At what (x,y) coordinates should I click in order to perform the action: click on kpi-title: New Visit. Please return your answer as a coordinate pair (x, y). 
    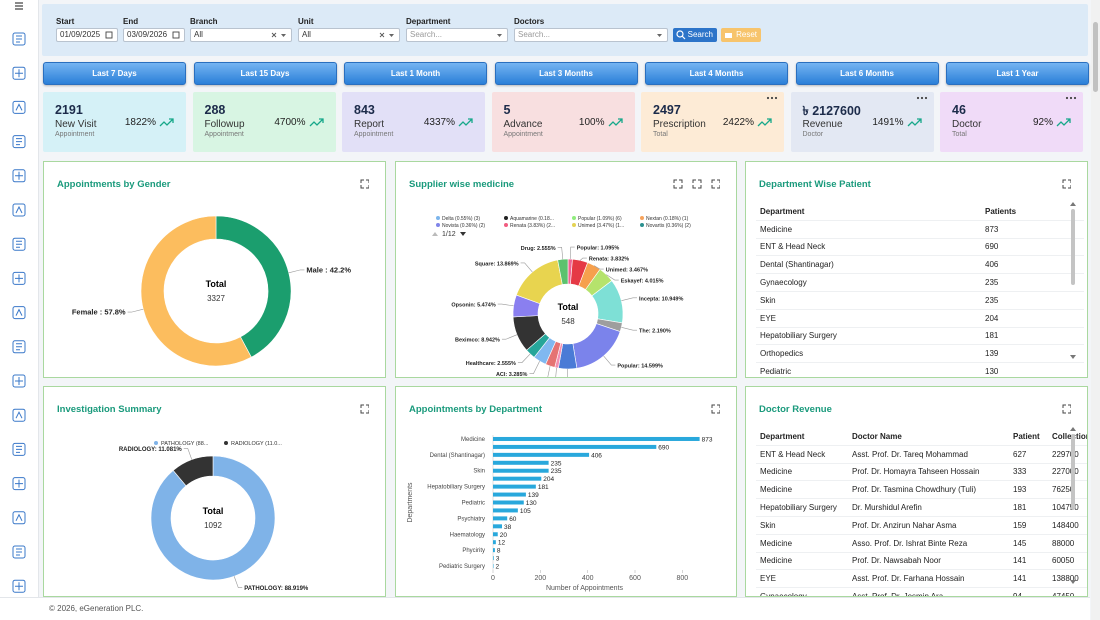
    Looking at the image, I should click on (76, 124).